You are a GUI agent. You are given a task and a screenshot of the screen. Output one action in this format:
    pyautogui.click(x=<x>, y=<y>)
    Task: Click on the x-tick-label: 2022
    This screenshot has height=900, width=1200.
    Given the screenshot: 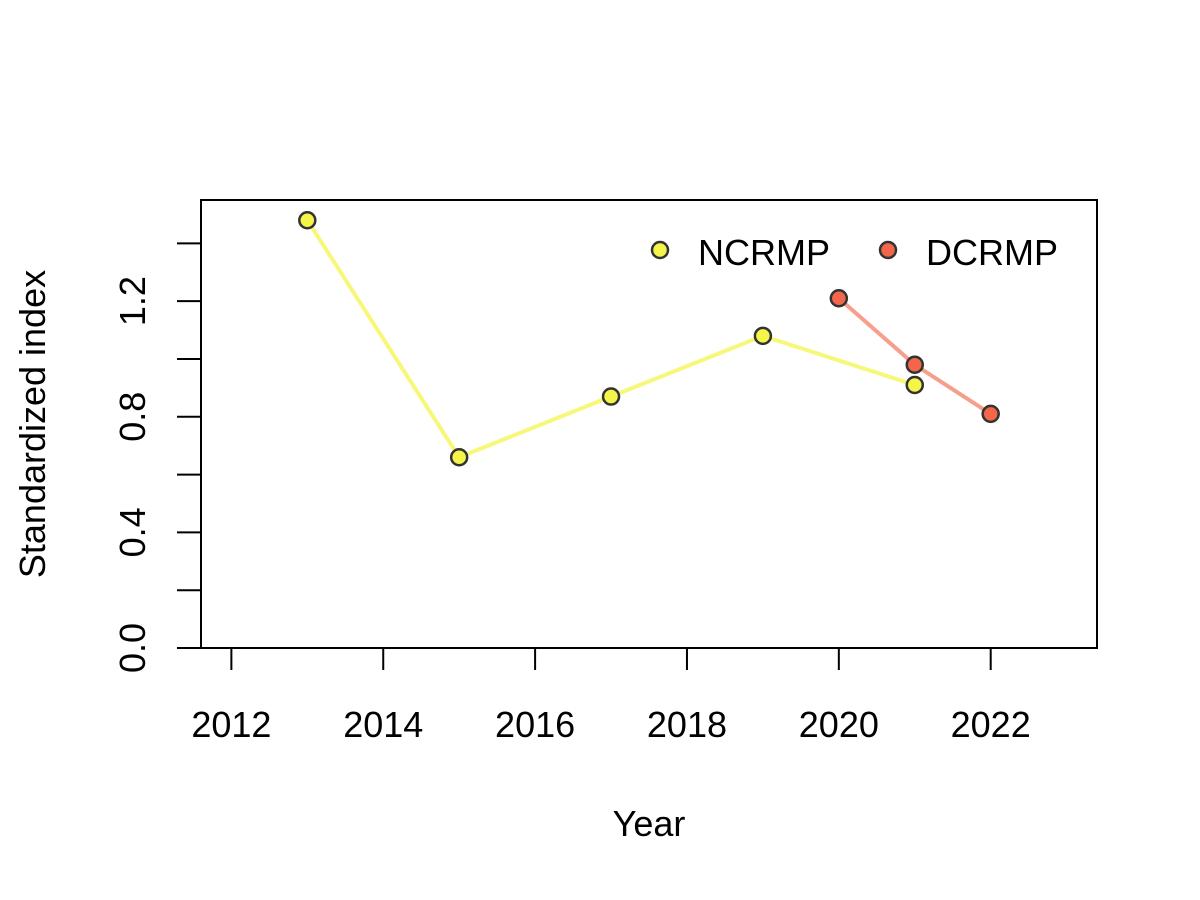 What is the action you would take?
    pyautogui.click(x=991, y=724)
    